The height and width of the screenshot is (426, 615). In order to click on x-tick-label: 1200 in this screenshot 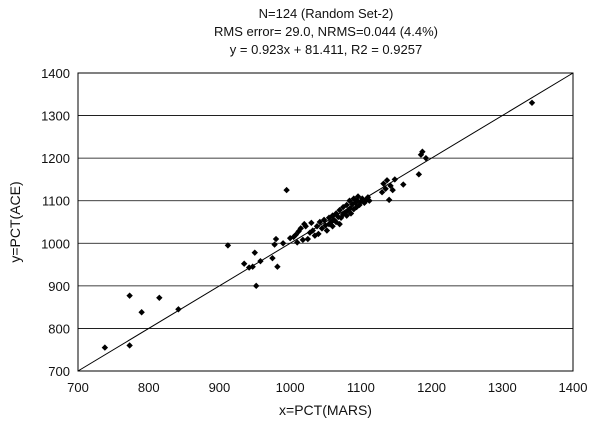, I will do `click(431, 387)`.